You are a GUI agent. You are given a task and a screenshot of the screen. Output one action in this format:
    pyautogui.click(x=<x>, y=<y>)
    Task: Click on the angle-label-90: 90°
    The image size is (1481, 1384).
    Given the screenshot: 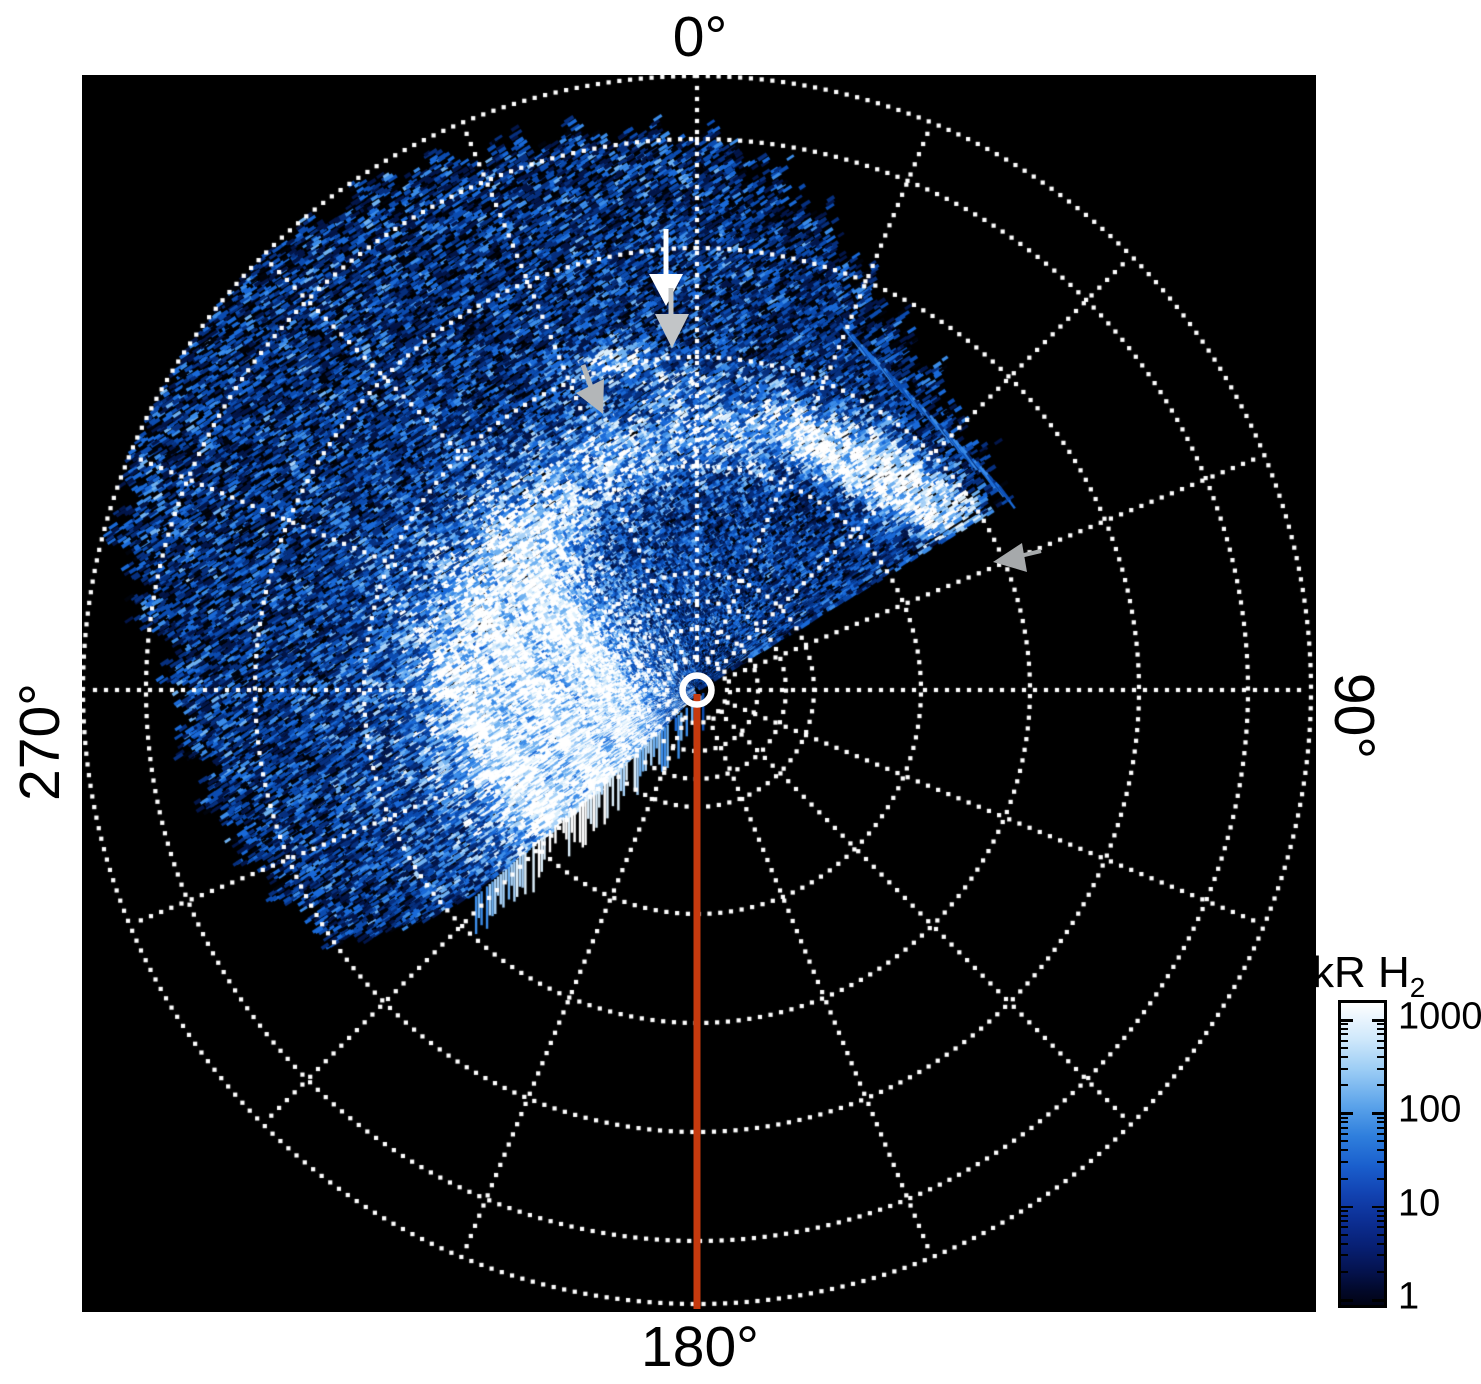 What is the action you would take?
    pyautogui.click(x=1354, y=716)
    